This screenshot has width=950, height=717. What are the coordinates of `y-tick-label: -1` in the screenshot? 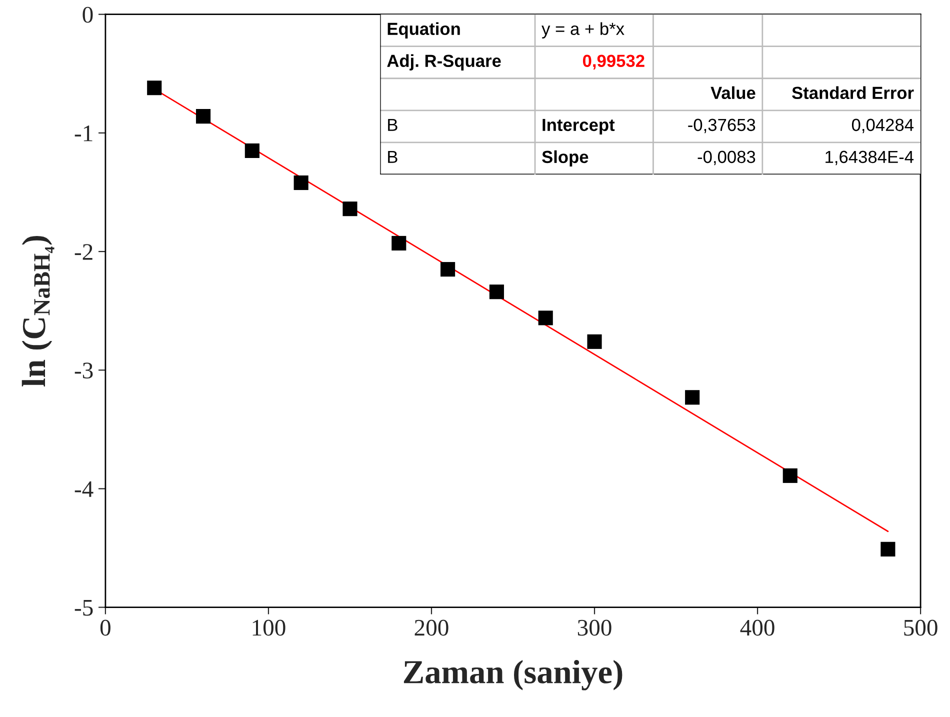 It's located at (83, 134).